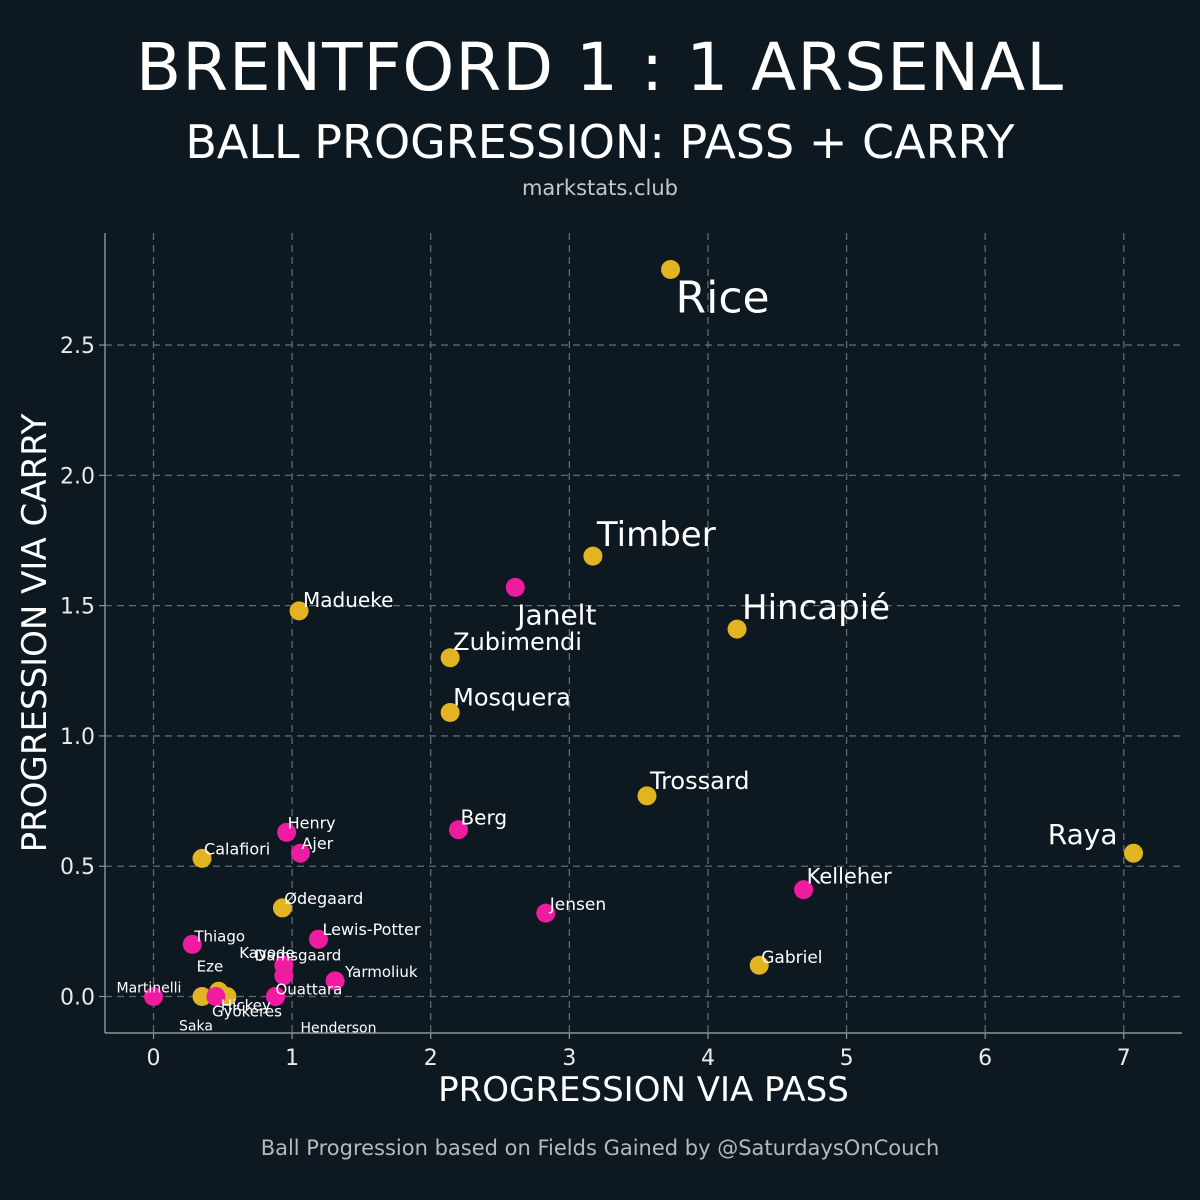 The image size is (1200, 1200). What do you see at coordinates (708, 1058) in the screenshot?
I see `x-tick-label: 4` at bounding box center [708, 1058].